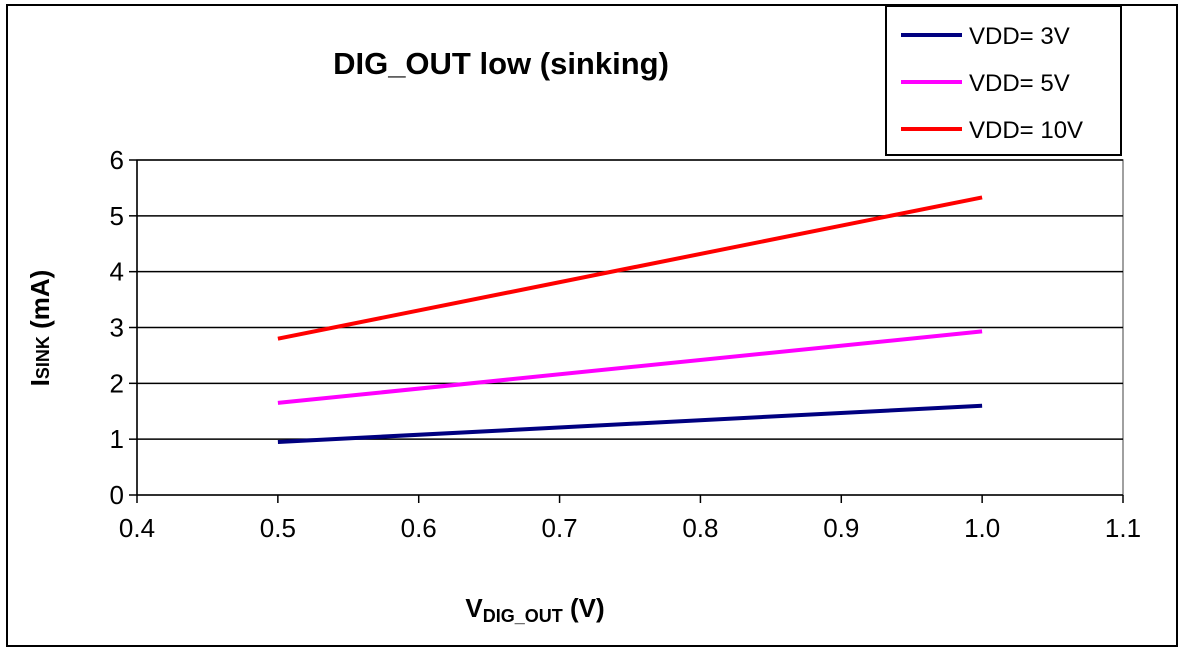  Describe the element at coordinates (117, 439) in the screenshot. I see `y-tick-label: 1` at that location.